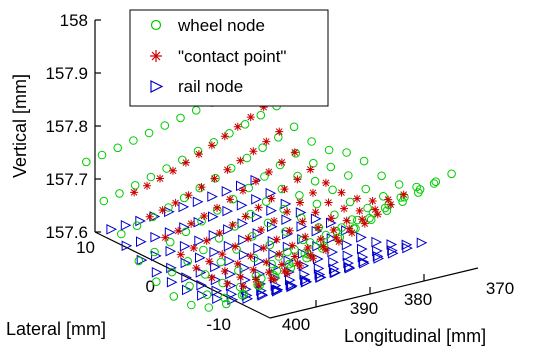 The image size is (536, 357). I want to click on x-tick-label: 370, so click(500, 288).